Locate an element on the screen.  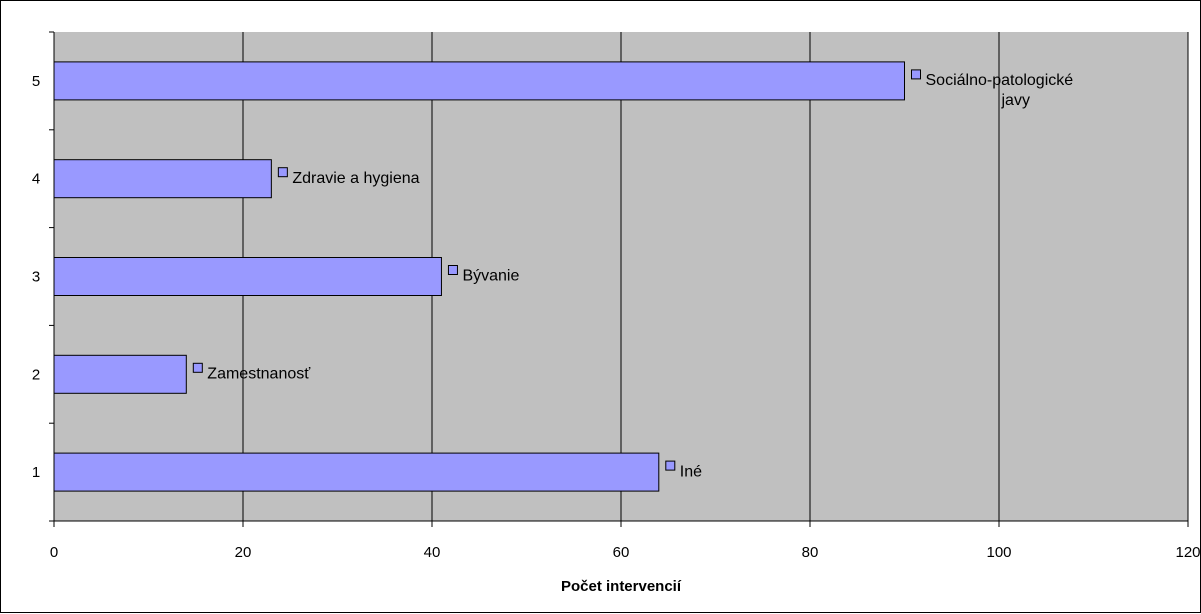
y-tick-label: 3 is located at coordinates (36, 277).